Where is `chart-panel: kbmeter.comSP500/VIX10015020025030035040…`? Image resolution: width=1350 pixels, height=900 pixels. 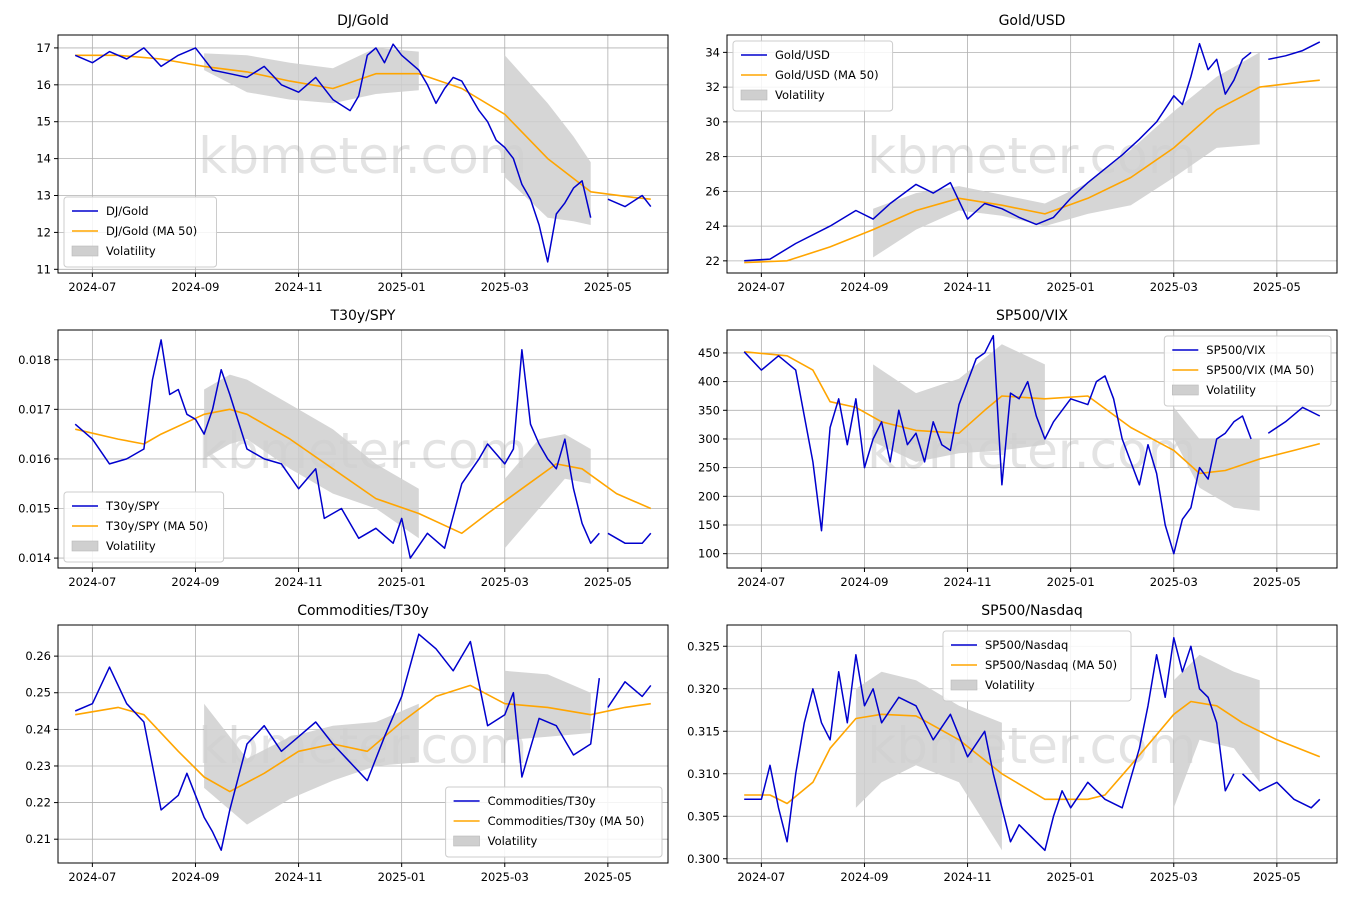 chart-panel: kbmeter.comSP500/VIX10015020025030035040… is located at coordinates (1018, 448).